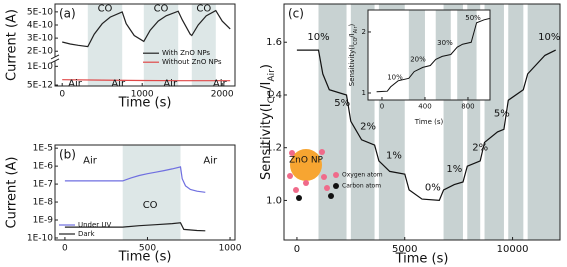 This screenshot has width=567, height=267. Describe the element at coordinates (445, 43) in the screenshot. I see `annotation: 30%` at that location.